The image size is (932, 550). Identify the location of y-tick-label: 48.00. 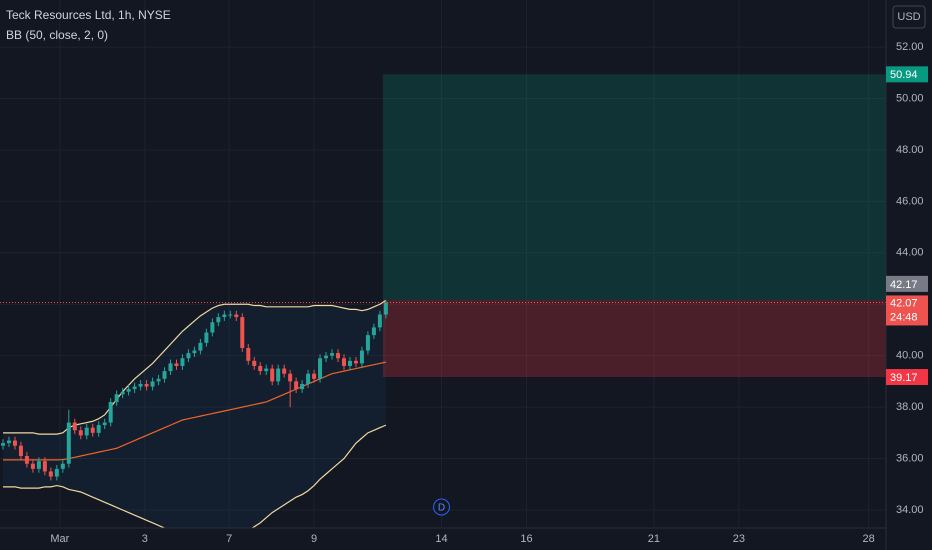
(910, 150).